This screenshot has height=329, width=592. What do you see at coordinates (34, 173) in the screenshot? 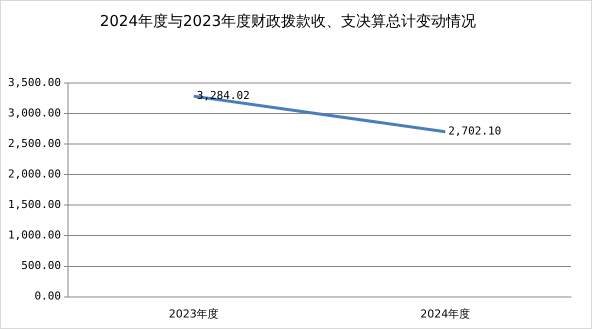
I see `y-tick-label: 2,000.00` at bounding box center [34, 173].